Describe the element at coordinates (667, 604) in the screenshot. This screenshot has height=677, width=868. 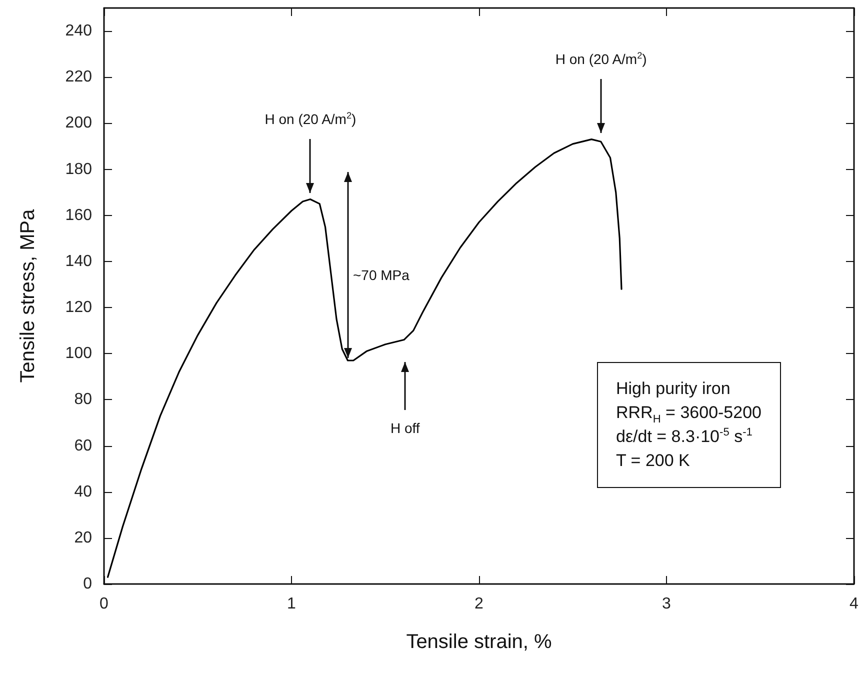
I see `x-tick-label: 3` at that location.